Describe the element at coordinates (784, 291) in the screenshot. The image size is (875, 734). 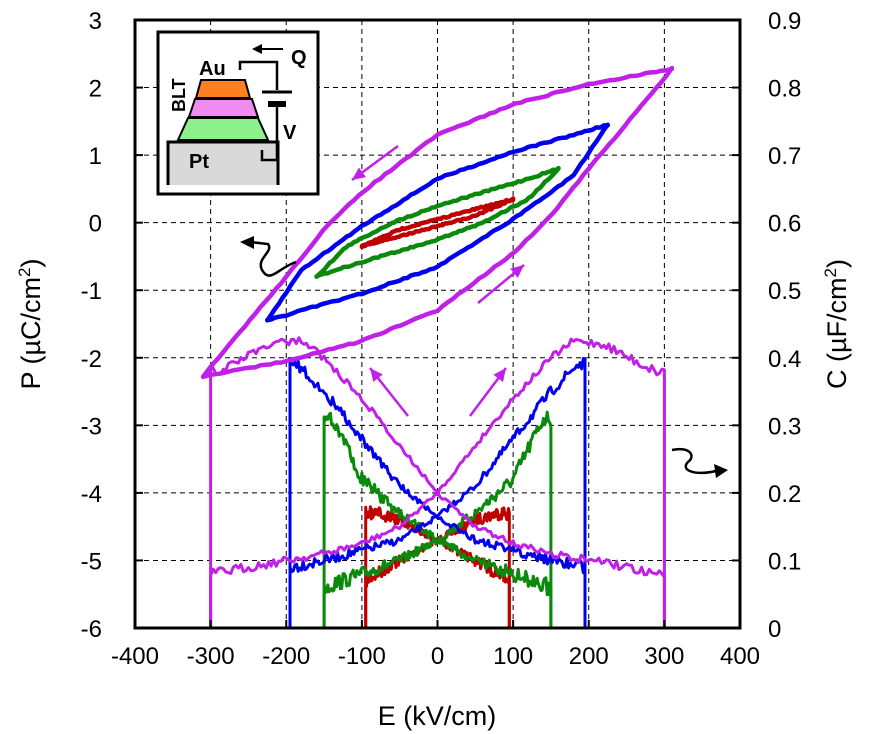
I see `y-right-tick-label: 0.5` at that location.